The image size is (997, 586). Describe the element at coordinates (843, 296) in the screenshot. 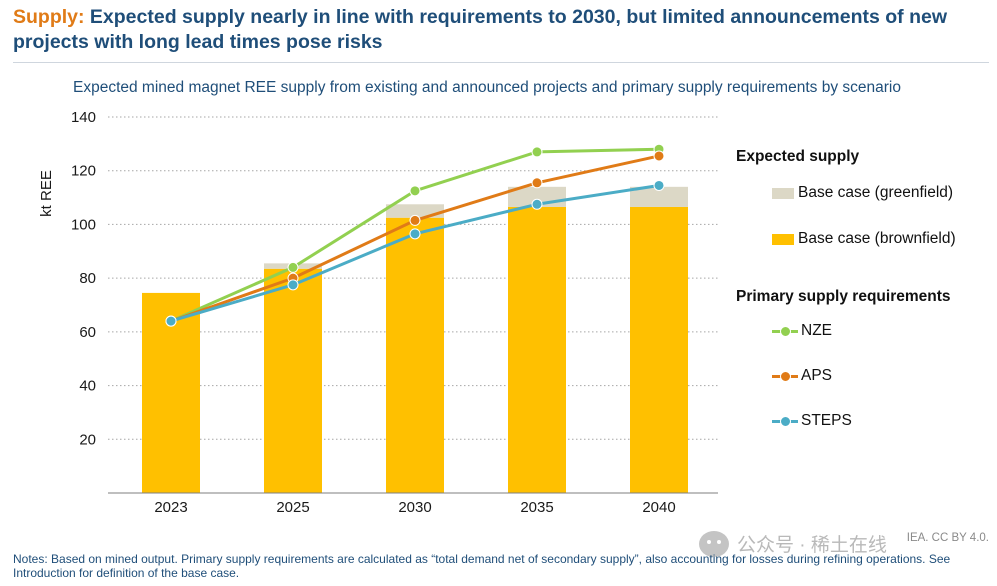

I see `legend-requirements-title: Primary supply requirements` at that location.